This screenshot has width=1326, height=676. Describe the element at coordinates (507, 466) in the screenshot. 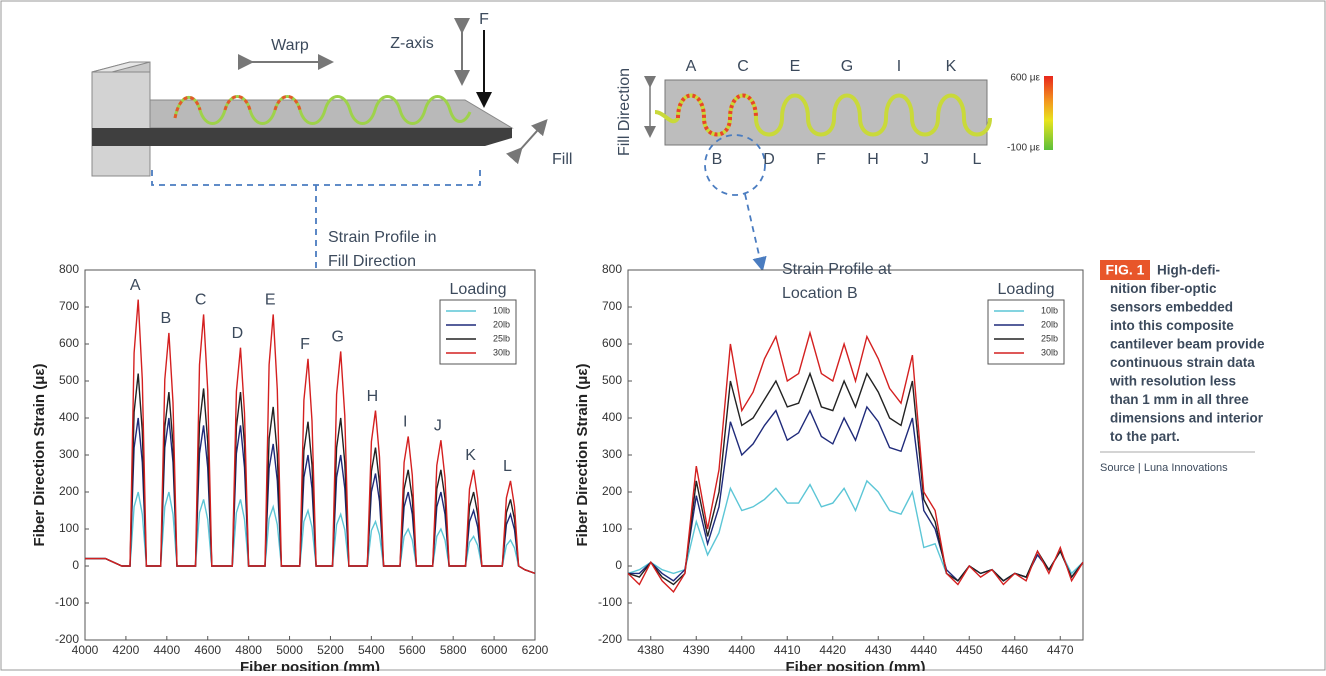

I see `peak-label: L` at that location.